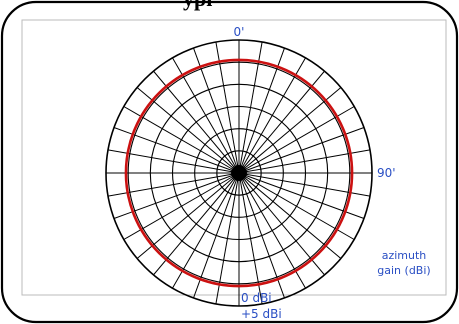 This screenshot has height=324, width=459. What do you see at coordinates (197, 5) in the screenshot?
I see `clipped-title: ypi` at bounding box center [197, 5].